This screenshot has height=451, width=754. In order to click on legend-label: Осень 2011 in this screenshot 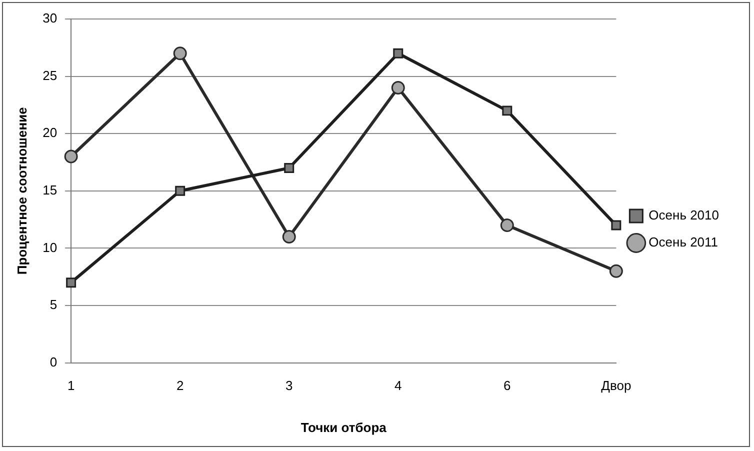, I will do `click(683, 242)`.